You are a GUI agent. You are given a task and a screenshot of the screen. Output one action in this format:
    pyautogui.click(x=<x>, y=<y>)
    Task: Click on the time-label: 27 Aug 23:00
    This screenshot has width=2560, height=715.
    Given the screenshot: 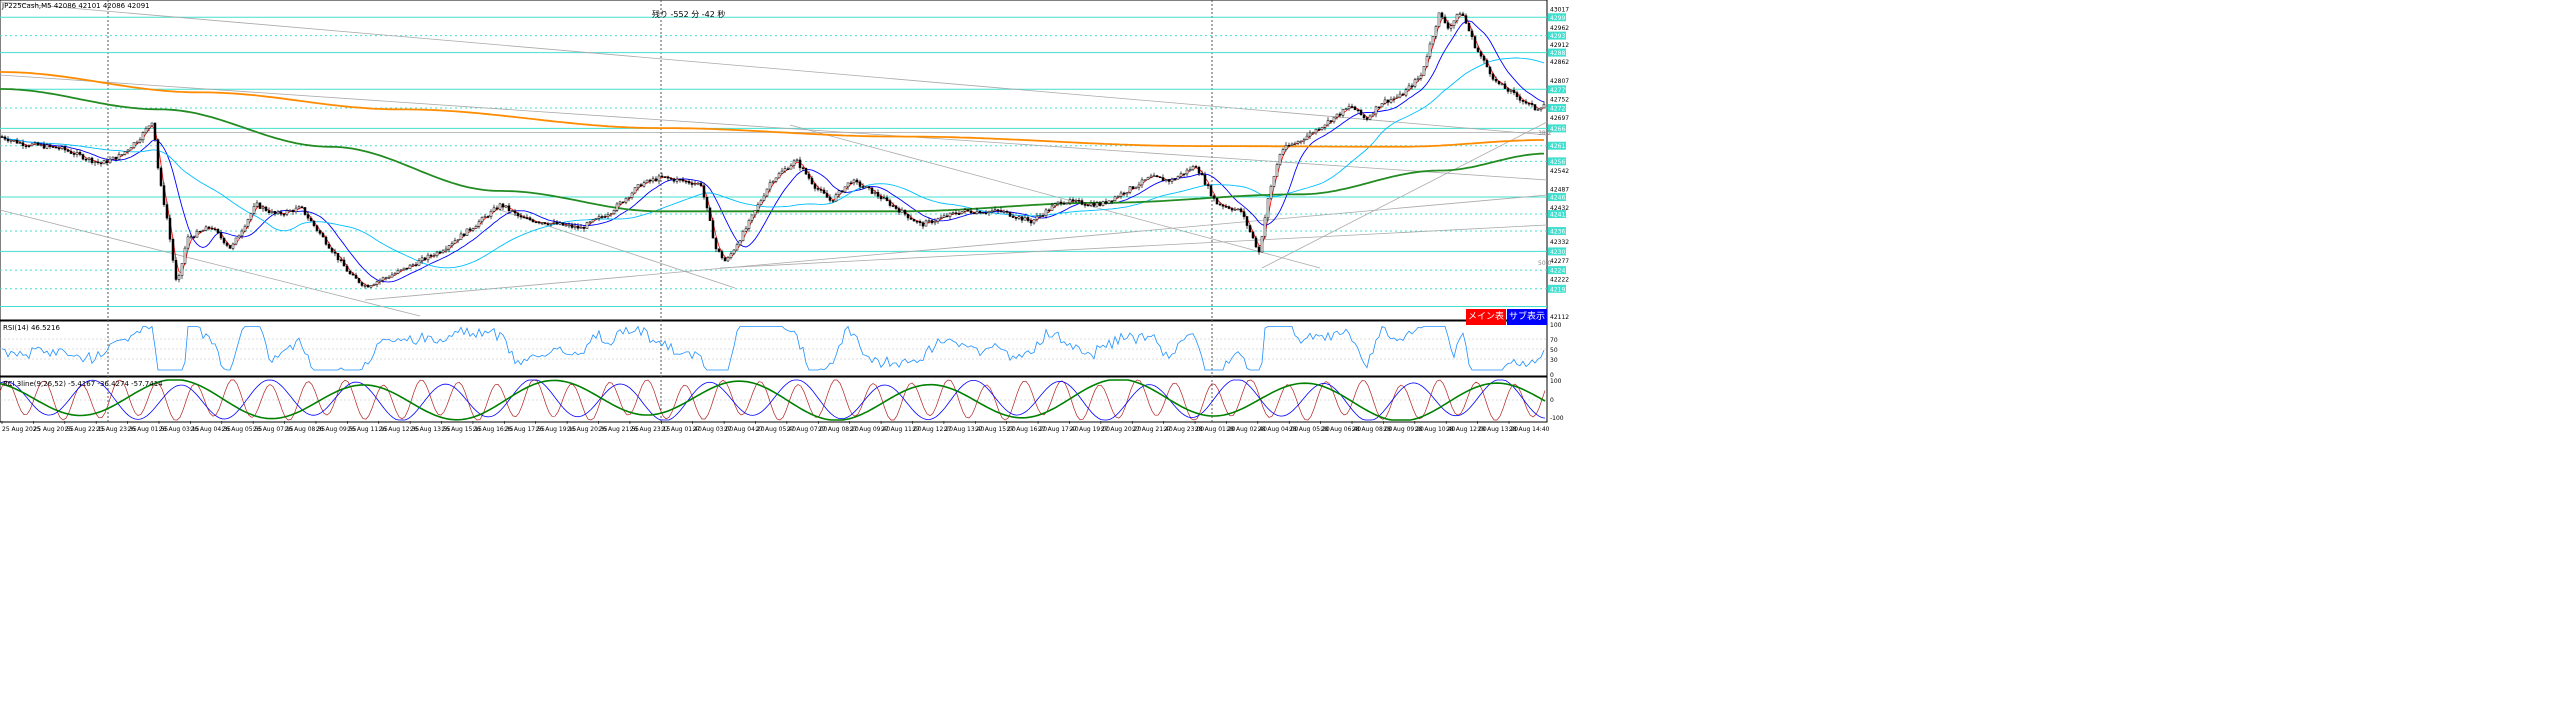 What is the action you would take?
    pyautogui.click(x=1184, y=429)
    